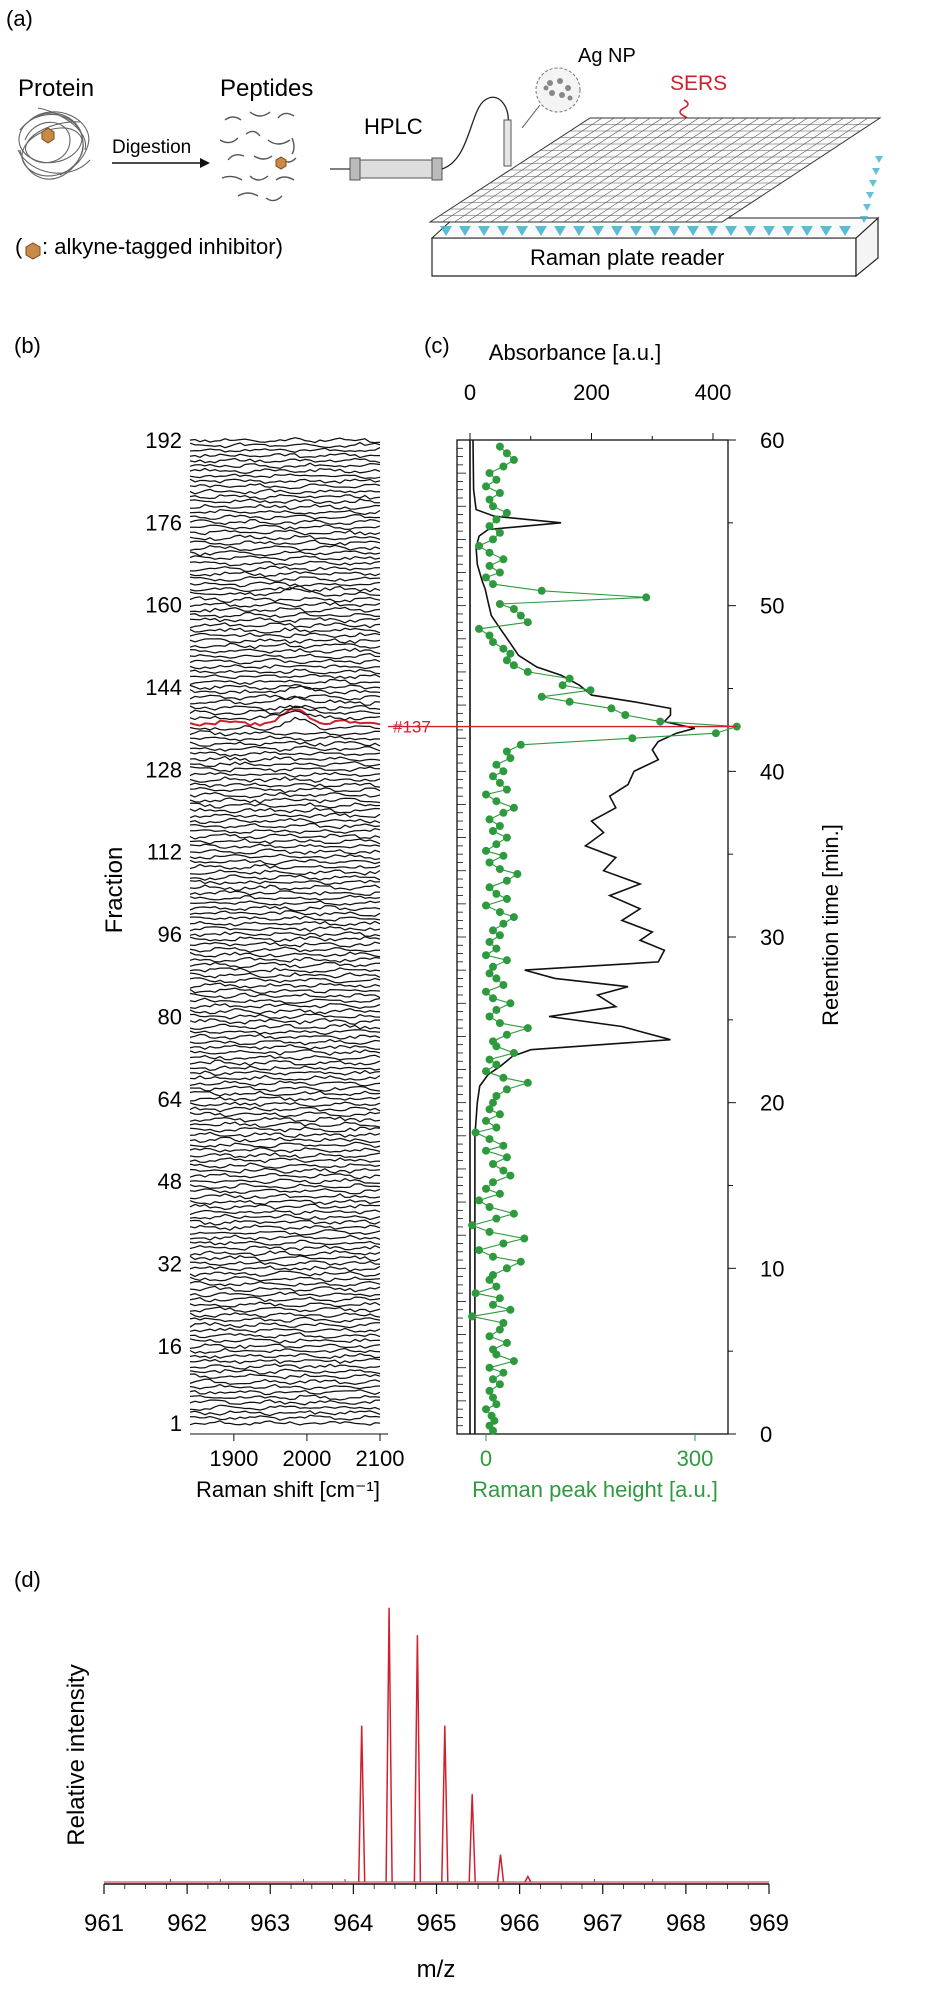 The height and width of the screenshot is (1989, 944). Describe the element at coordinates (607, 56) in the screenshot. I see `agnp-label: Ag NP` at that location.